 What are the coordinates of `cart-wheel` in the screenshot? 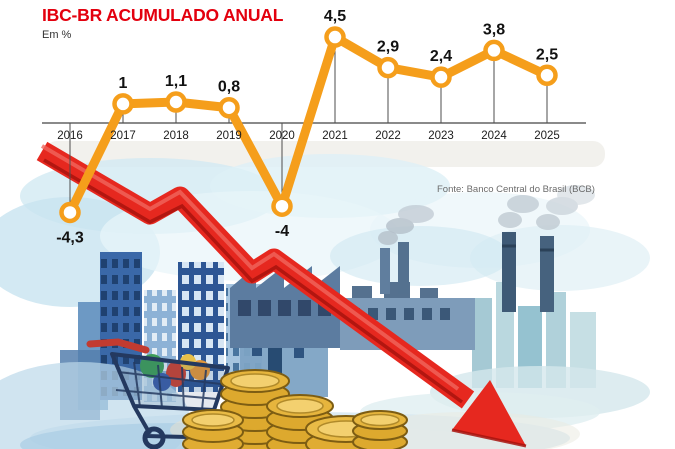 It's located at (154, 437).